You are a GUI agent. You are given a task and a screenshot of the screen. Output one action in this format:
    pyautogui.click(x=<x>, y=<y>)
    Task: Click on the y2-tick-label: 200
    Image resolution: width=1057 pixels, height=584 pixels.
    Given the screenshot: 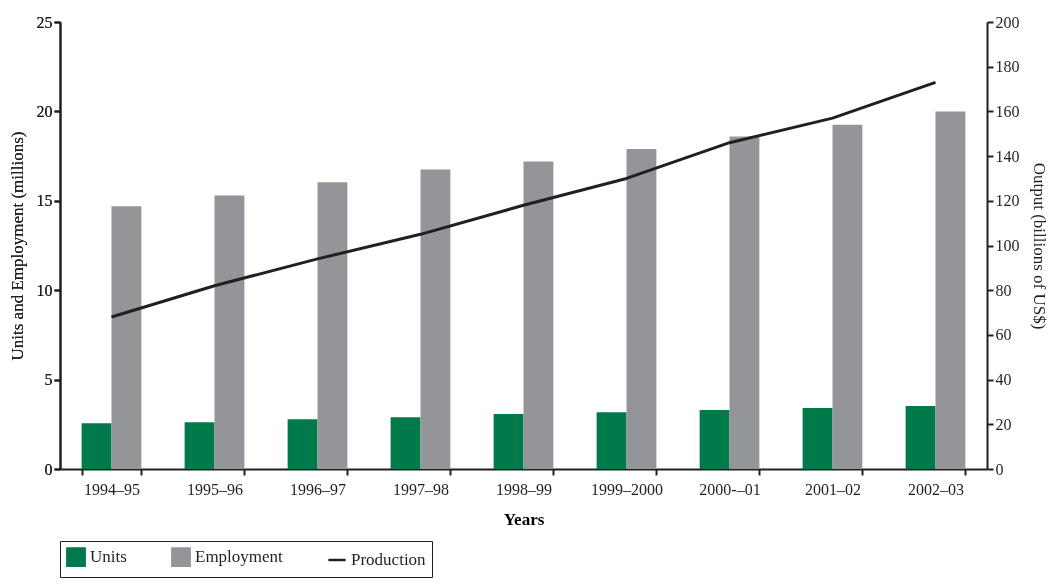 What is the action you would take?
    pyautogui.click(x=1007, y=22)
    